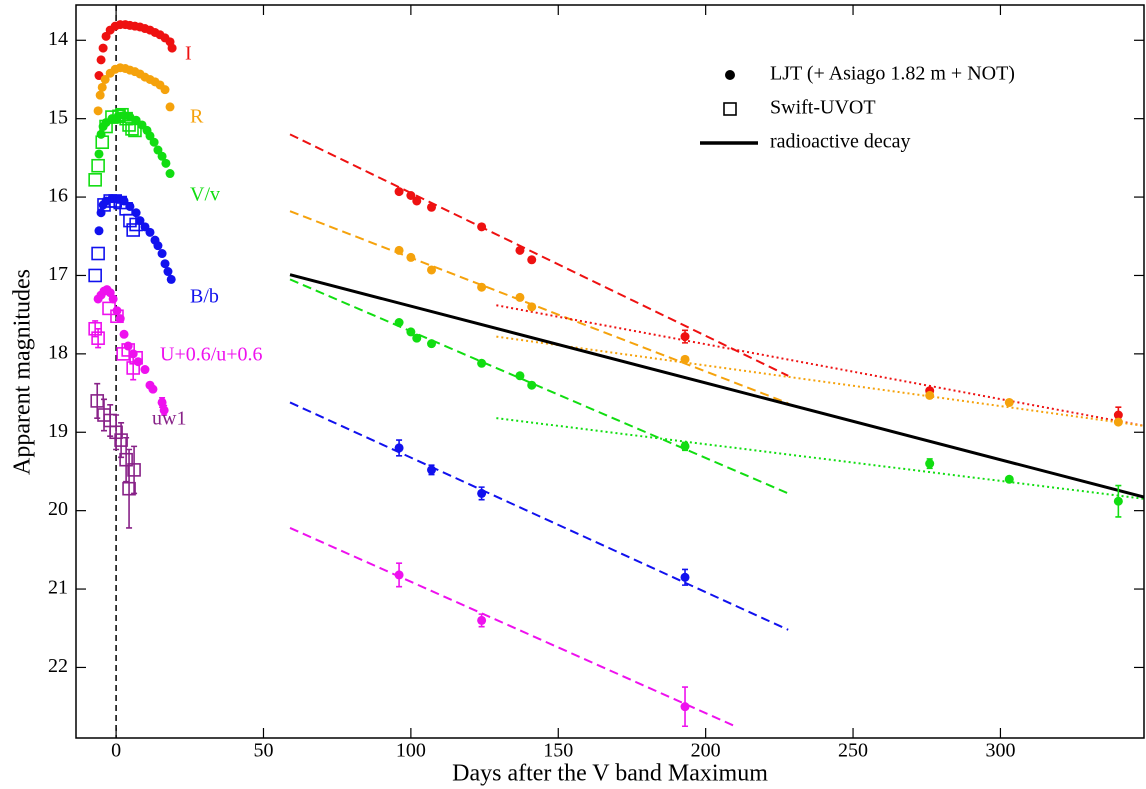 The width and height of the screenshot is (1146, 789). What do you see at coordinates (58, 39) in the screenshot?
I see `y-tick-label: 14` at bounding box center [58, 39].